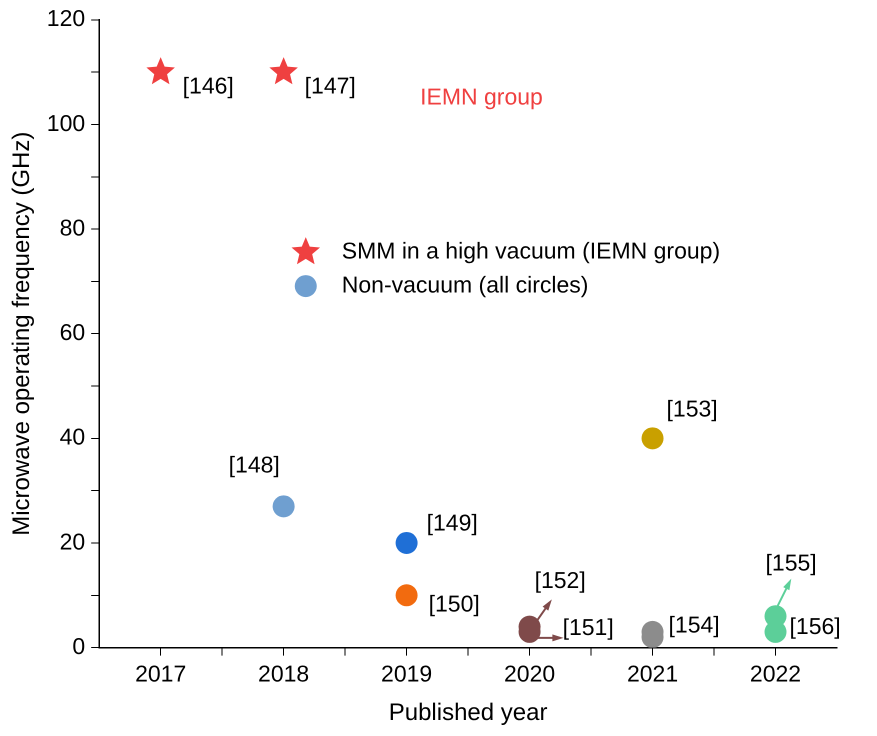  Describe the element at coordinates (692, 409) in the screenshot. I see `annotation: [153]` at that location.